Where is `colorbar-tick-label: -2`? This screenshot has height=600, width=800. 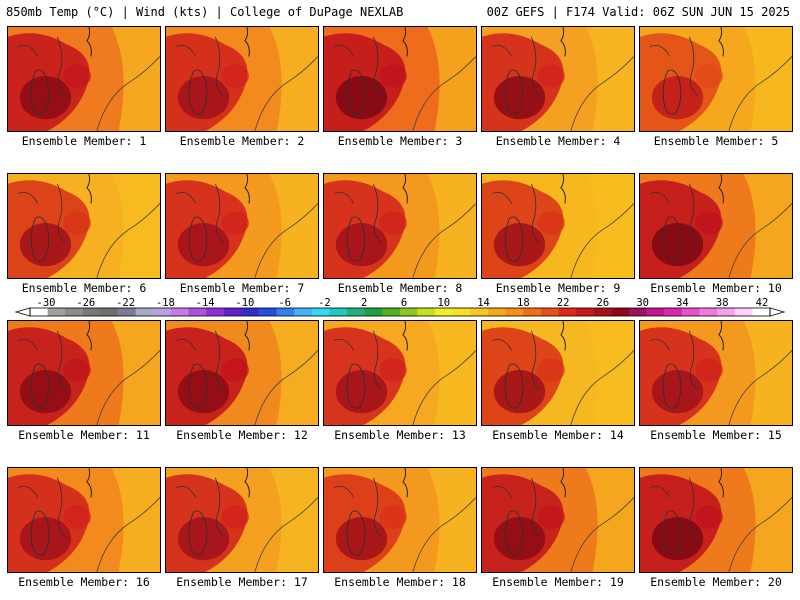 colorbar-tick-label: -2 is located at coordinates (324, 303).